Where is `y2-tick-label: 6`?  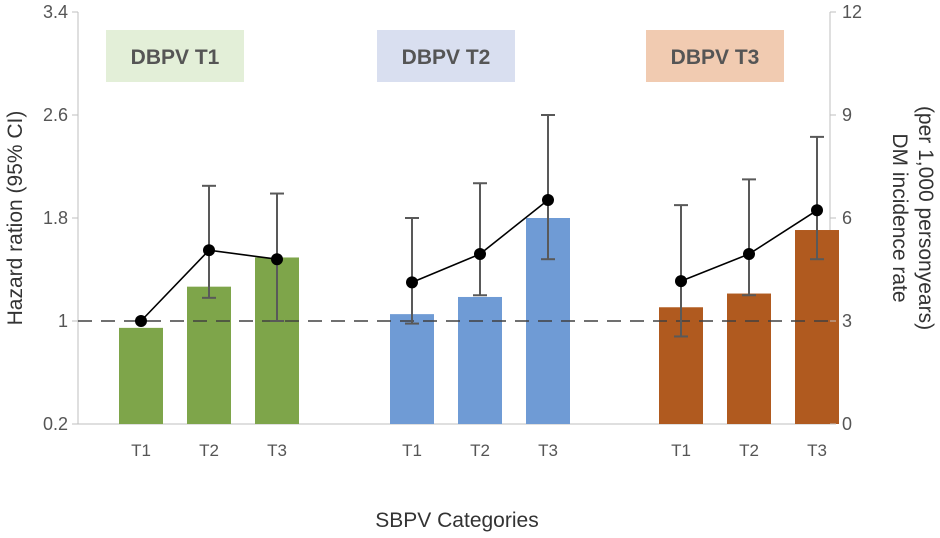 y2-tick-label: 6 is located at coordinates (847, 218).